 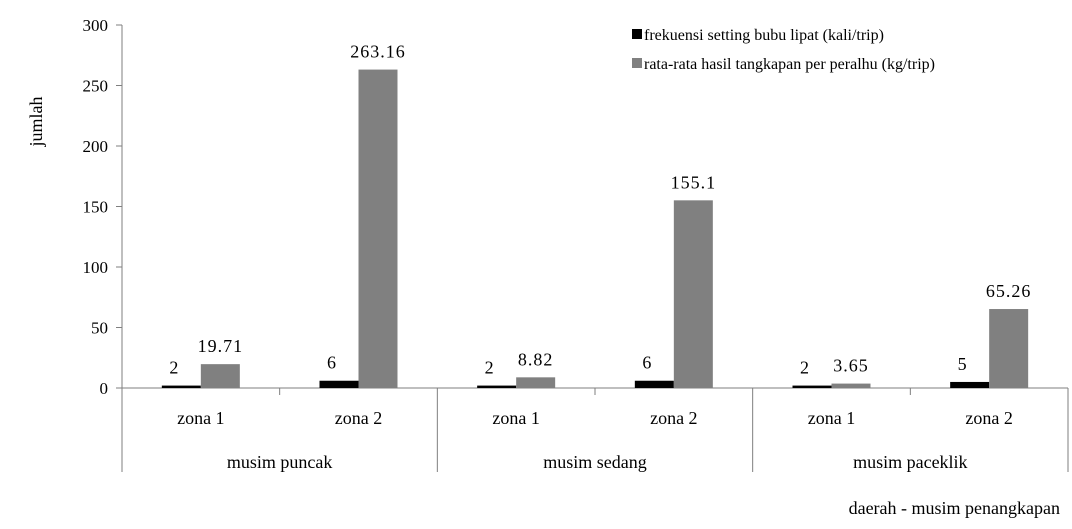 What do you see at coordinates (104, 388) in the screenshot?
I see `y-tick-label: 0` at bounding box center [104, 388].